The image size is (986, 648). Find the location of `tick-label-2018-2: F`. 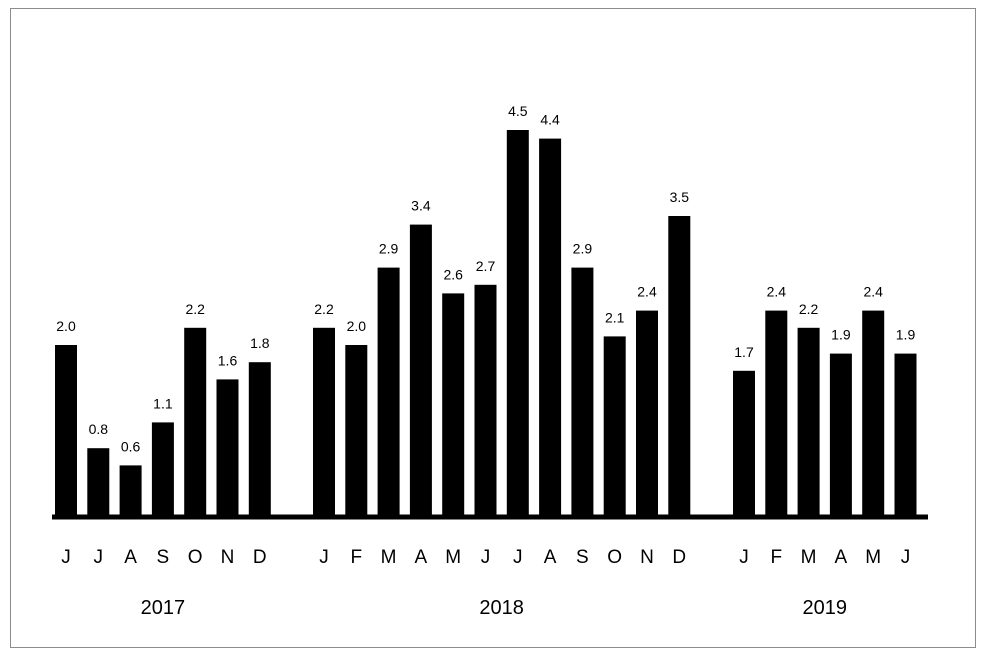

tick-label-2018-2: F is located at coordinates (356, 557).